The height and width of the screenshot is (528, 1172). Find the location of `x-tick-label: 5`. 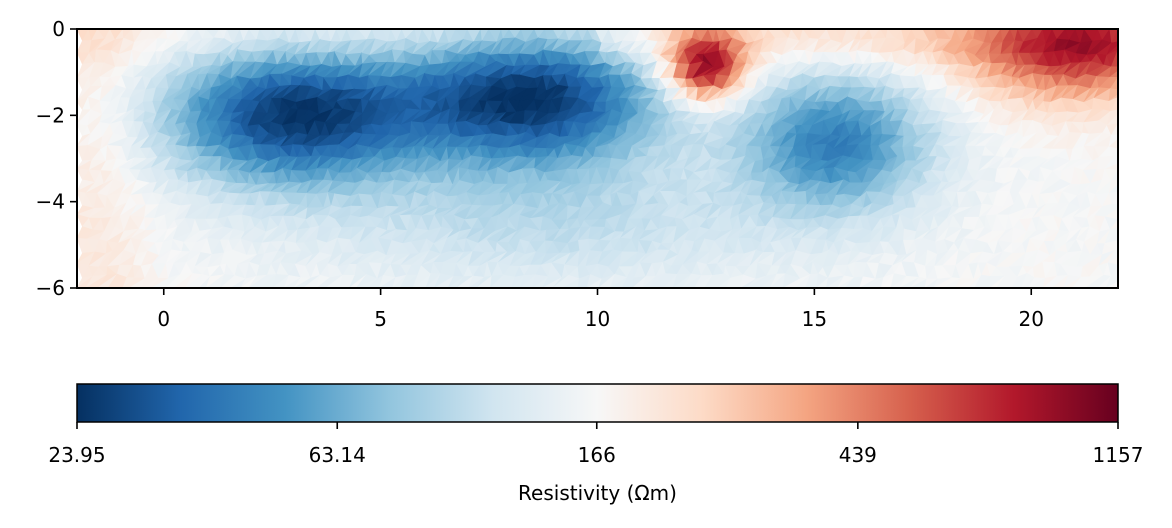

x-tick-label: 5 is located at coordinates (380, 319).